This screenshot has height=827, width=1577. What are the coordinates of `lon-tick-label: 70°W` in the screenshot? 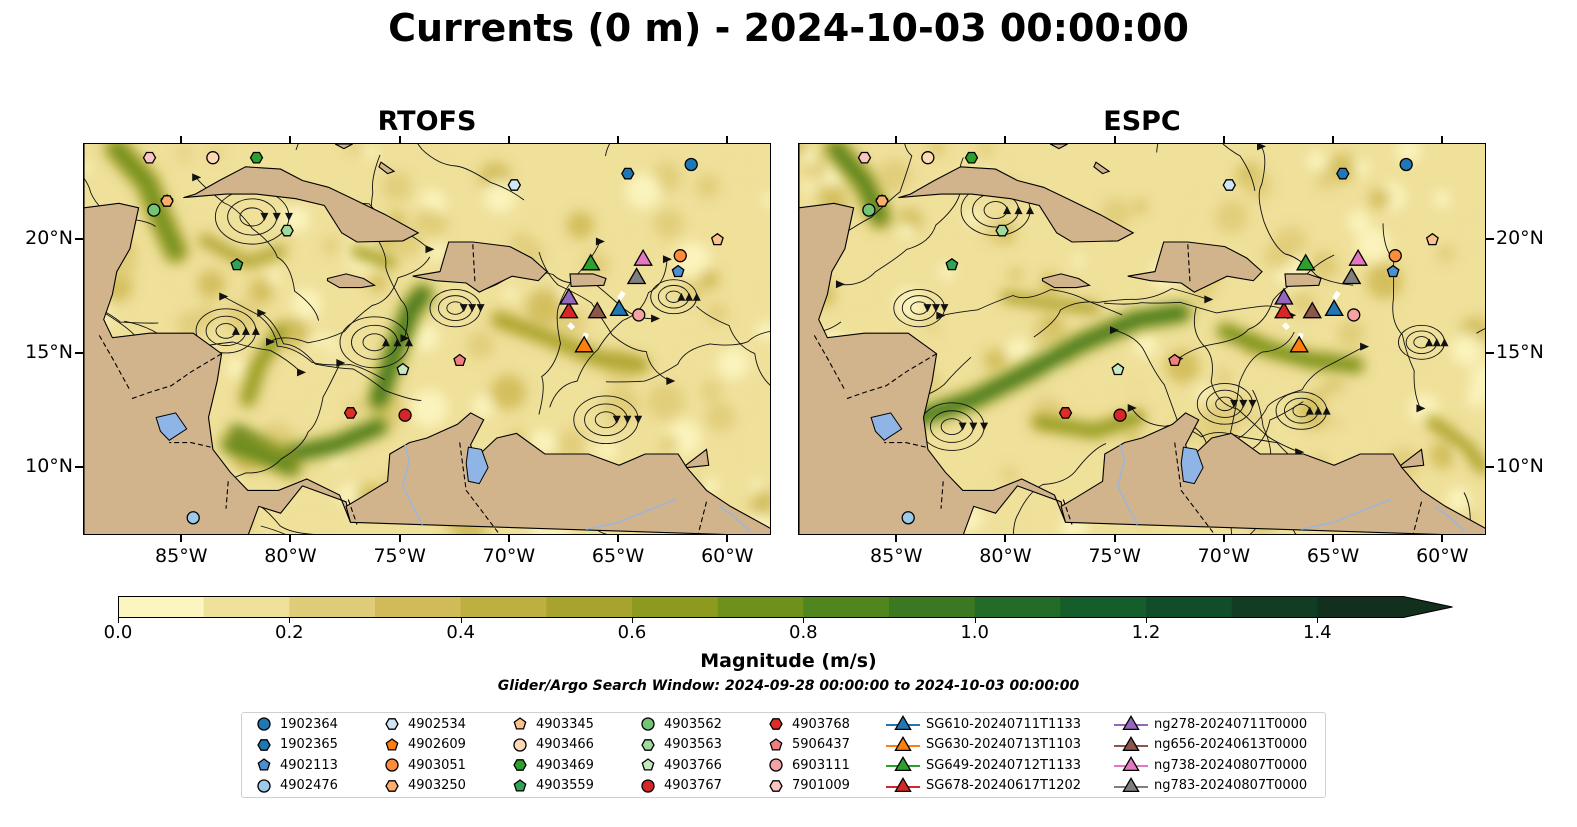 It's located at (509, 556).